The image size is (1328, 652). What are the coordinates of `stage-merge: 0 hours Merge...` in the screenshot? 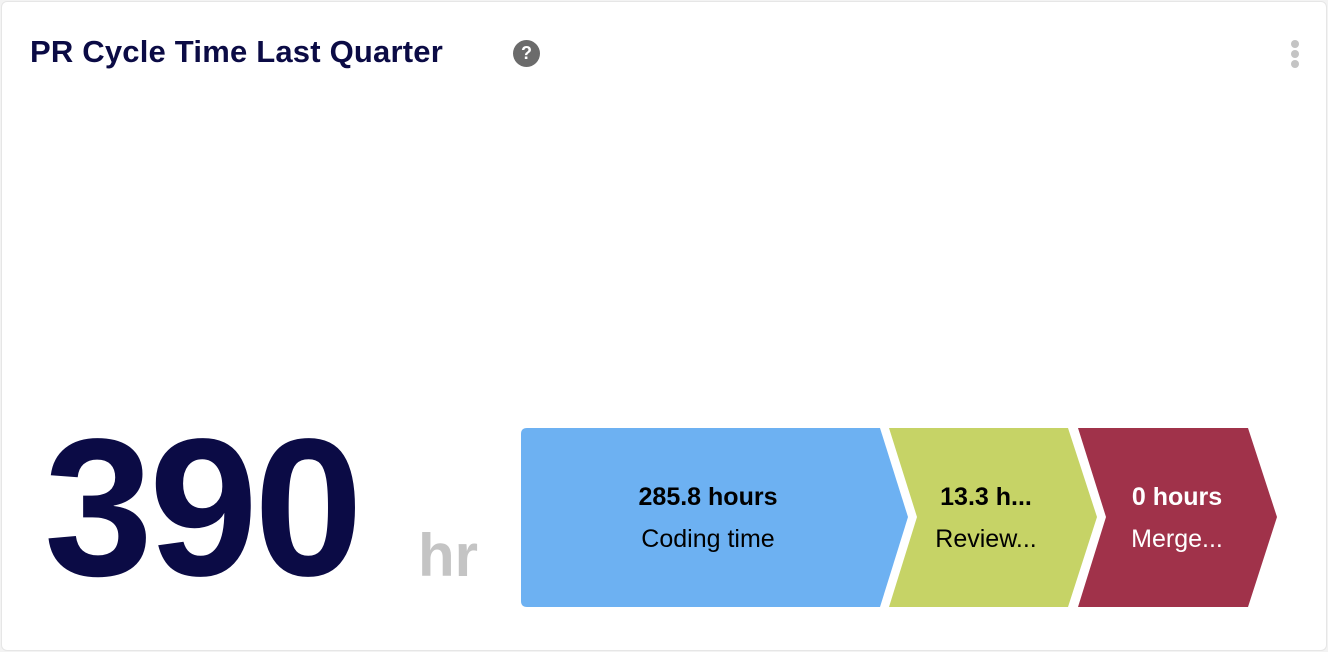 It's located at (1177, 518).